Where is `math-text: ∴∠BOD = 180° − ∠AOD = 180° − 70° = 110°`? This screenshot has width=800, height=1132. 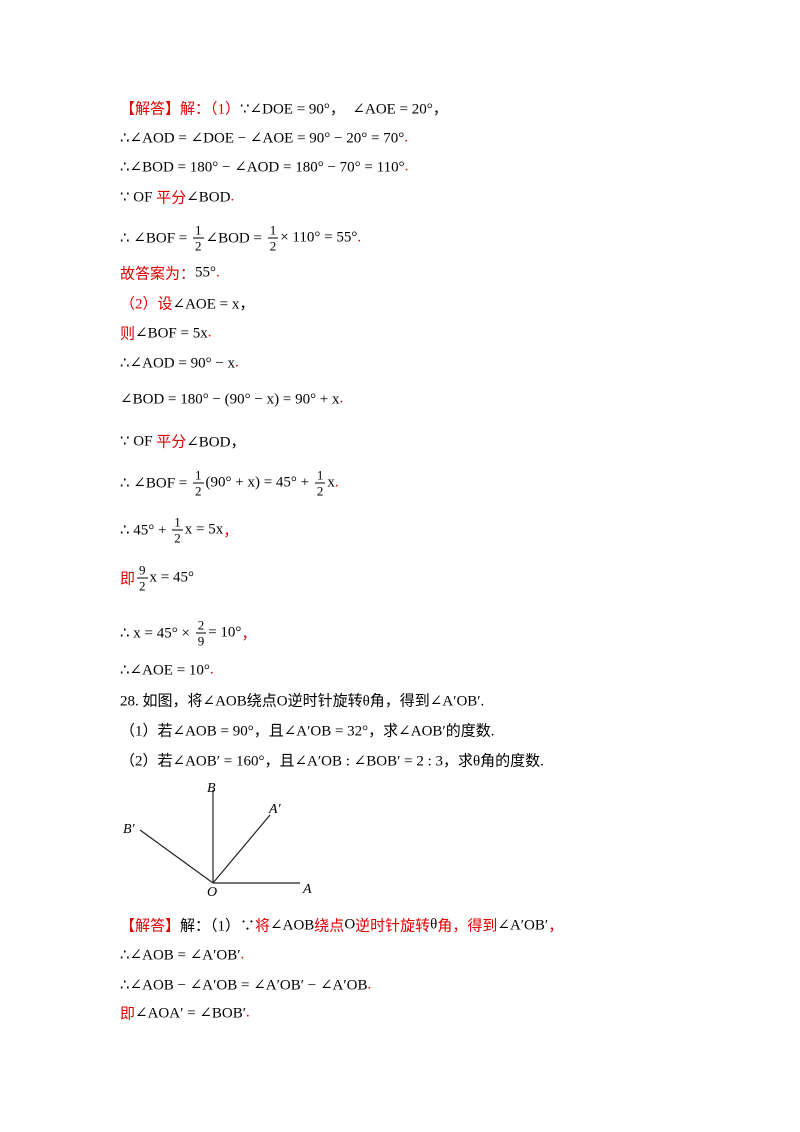 math-text: ∴∠BOD = 180° − ∠AOD = 180° − 70° = 110° is located at coordinates (262, 167).